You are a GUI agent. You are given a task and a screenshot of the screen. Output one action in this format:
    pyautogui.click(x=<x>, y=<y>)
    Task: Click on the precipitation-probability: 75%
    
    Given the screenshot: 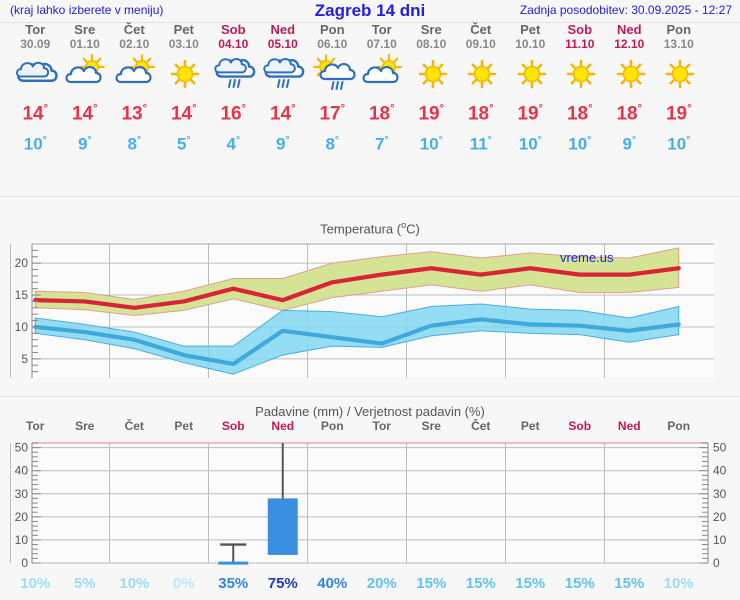 What is the action you would take?
    pyautogui.click(x=282, y=583)
    